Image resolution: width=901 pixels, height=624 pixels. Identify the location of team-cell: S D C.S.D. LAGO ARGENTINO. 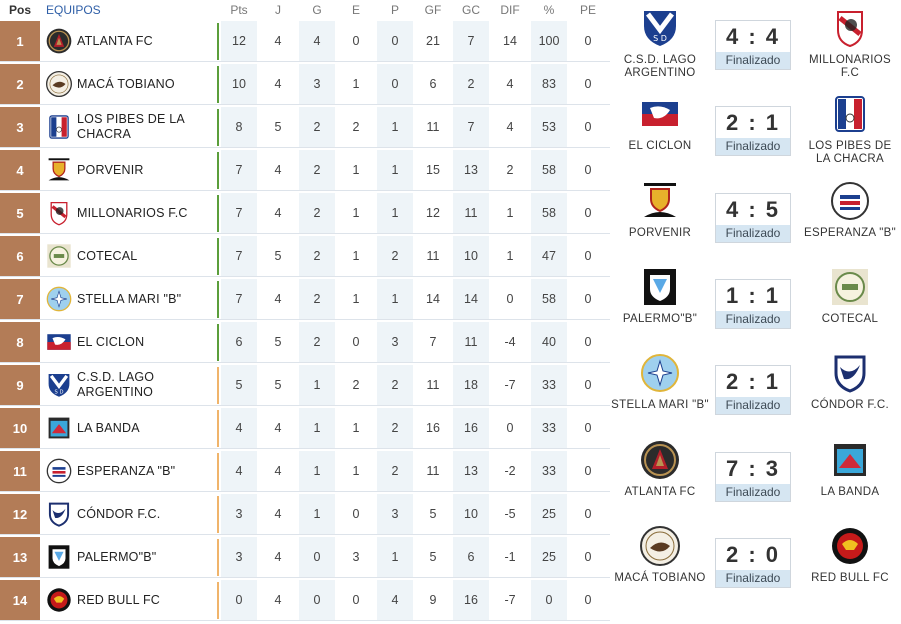
(131, 385).